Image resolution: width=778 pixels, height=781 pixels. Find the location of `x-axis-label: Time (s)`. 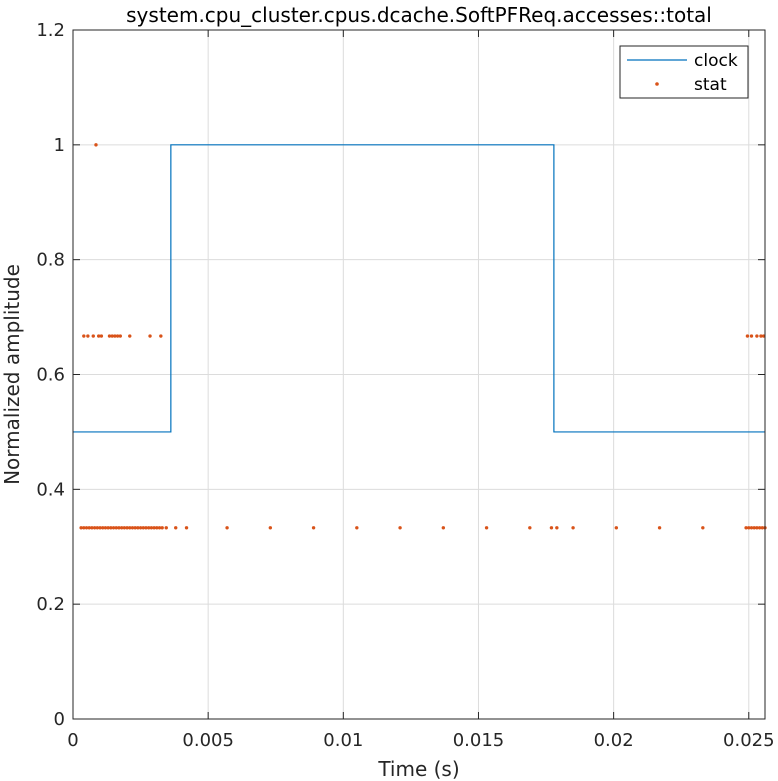

x-axis-label: Time (s) is located at coordinates (418, 769).